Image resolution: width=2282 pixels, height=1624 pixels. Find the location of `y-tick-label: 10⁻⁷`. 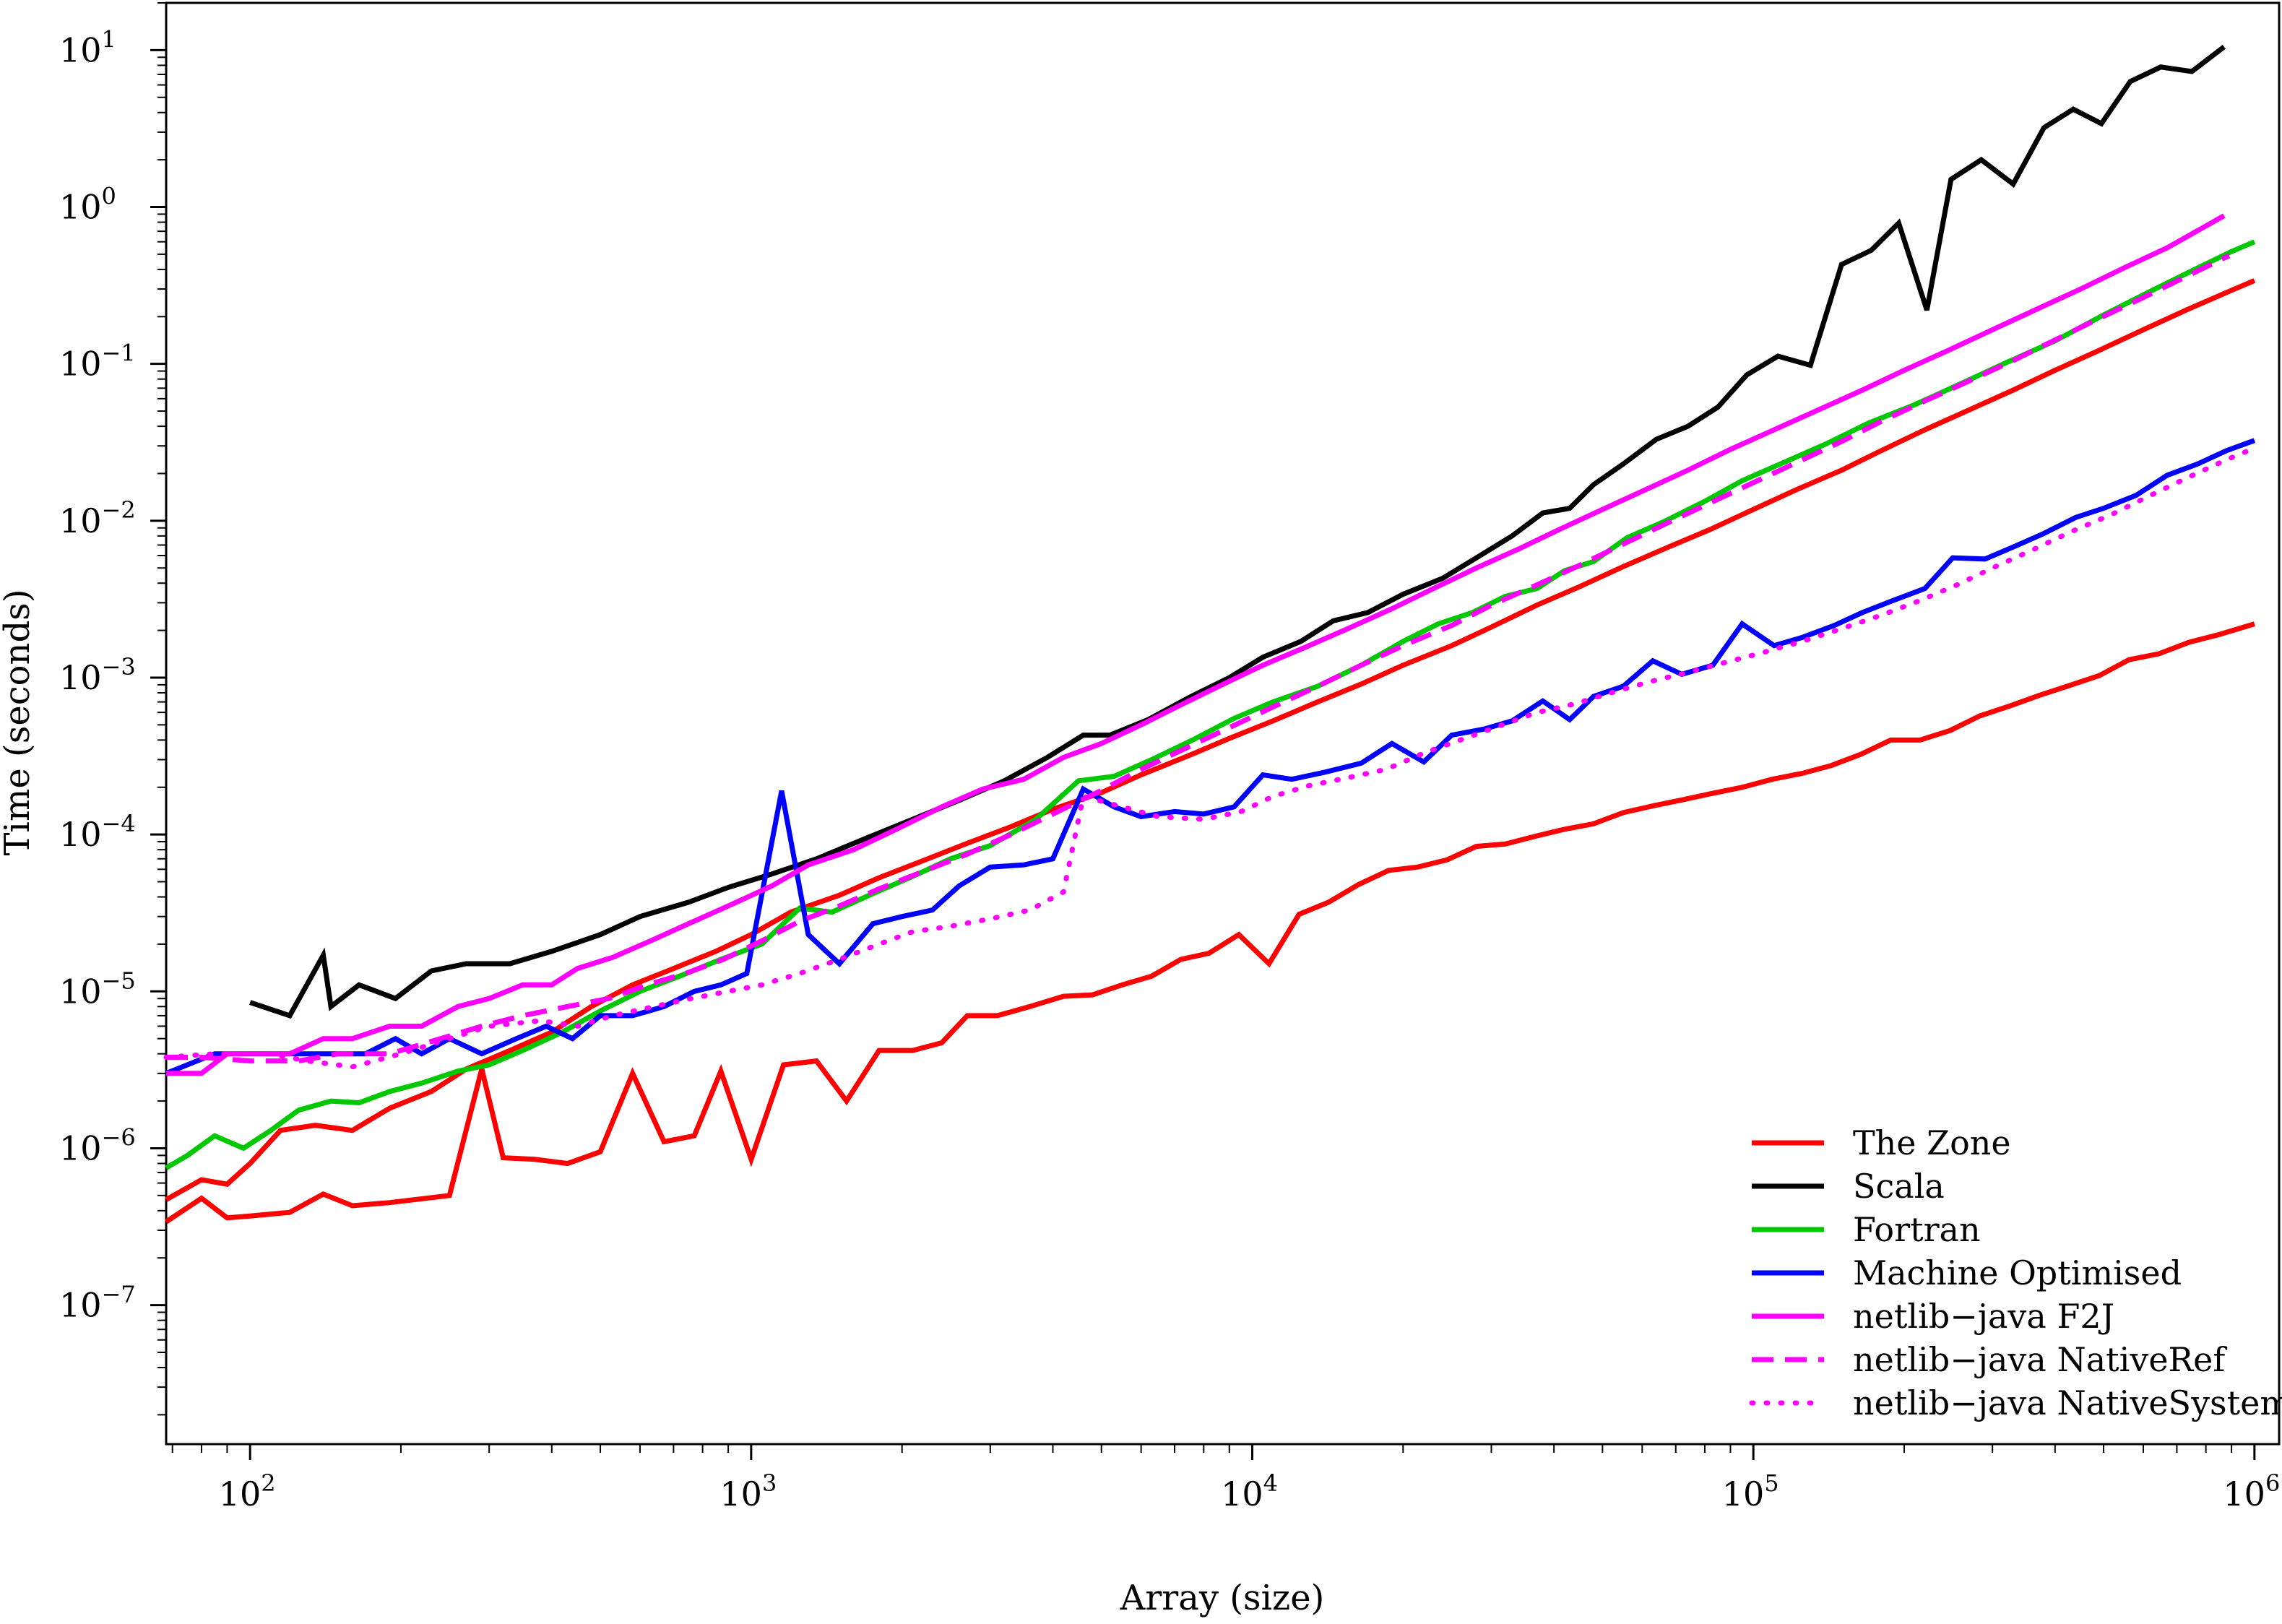

y-tick-label: 10⁻⁷ is located at coordinates (97, 1303).